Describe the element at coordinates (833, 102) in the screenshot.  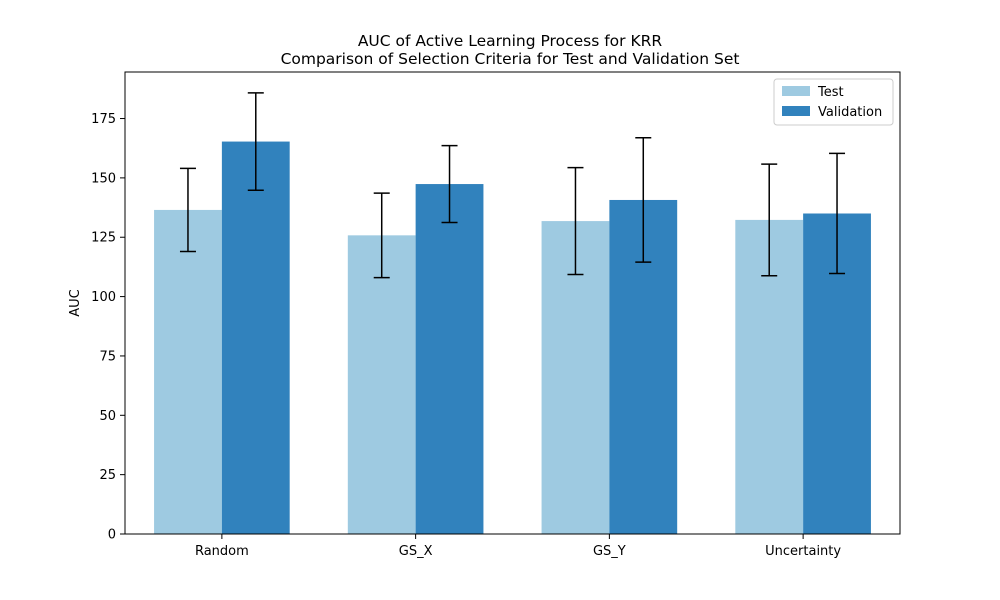
I see `legend: Test Validation` at that location.